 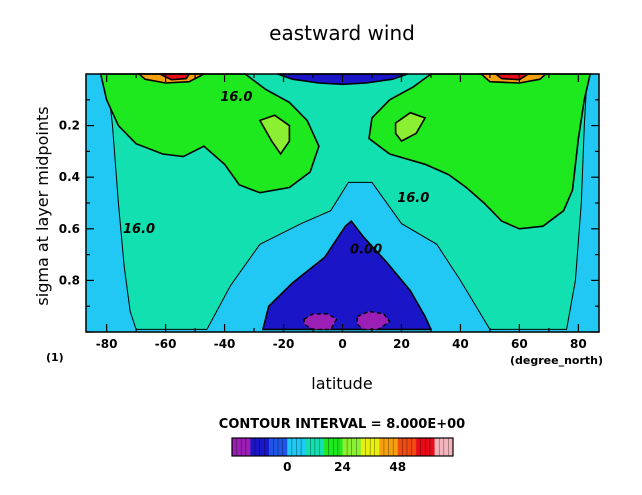 I want to click on x-axis-units: (degree_north), so click(x=556, y=360).